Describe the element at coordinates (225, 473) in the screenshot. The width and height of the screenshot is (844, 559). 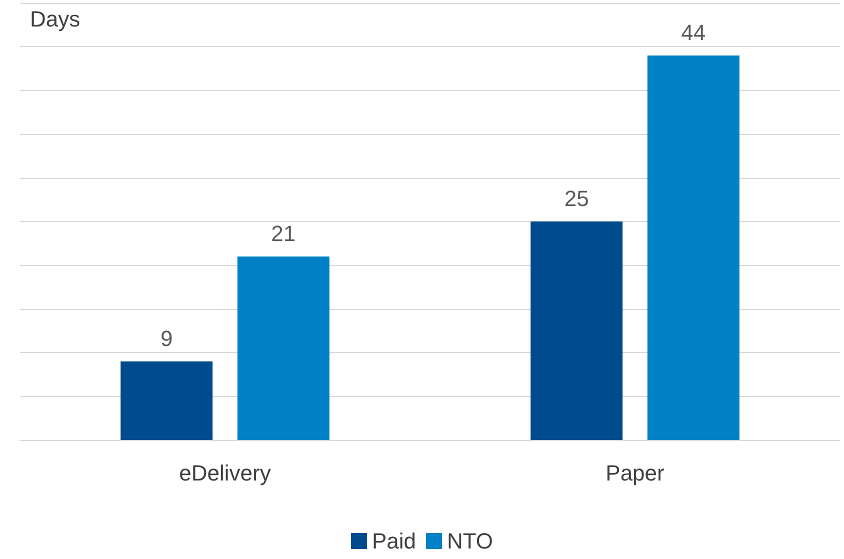
I see `x-tick-label: eDelivery` at that location.